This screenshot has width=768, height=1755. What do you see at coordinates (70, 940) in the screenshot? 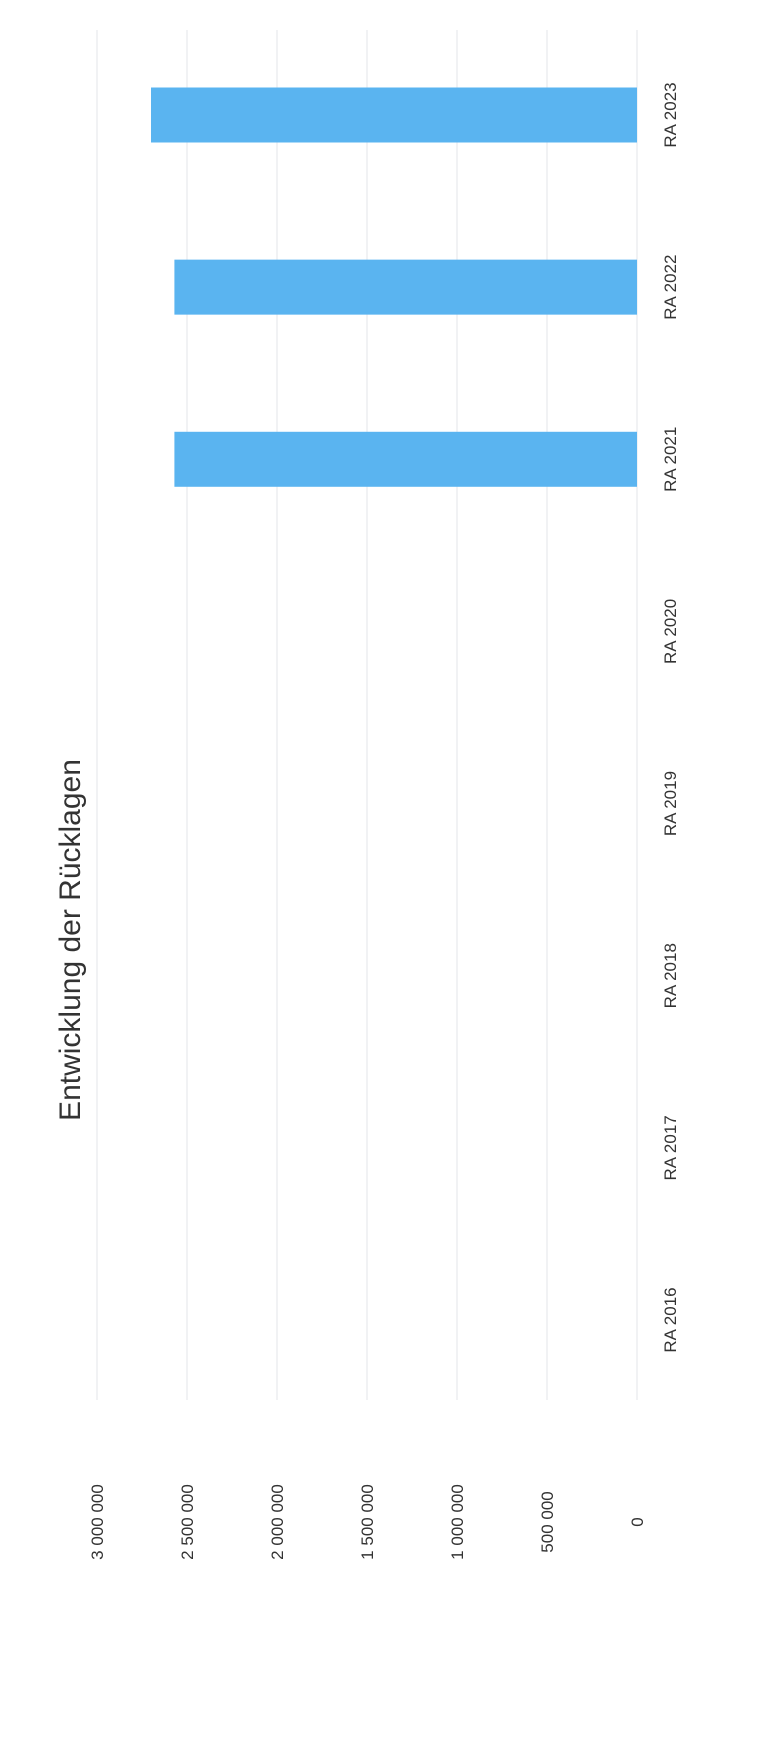
I see `chart-title: Entwicklung der Rücklagen` at bounding box center [70, 940].